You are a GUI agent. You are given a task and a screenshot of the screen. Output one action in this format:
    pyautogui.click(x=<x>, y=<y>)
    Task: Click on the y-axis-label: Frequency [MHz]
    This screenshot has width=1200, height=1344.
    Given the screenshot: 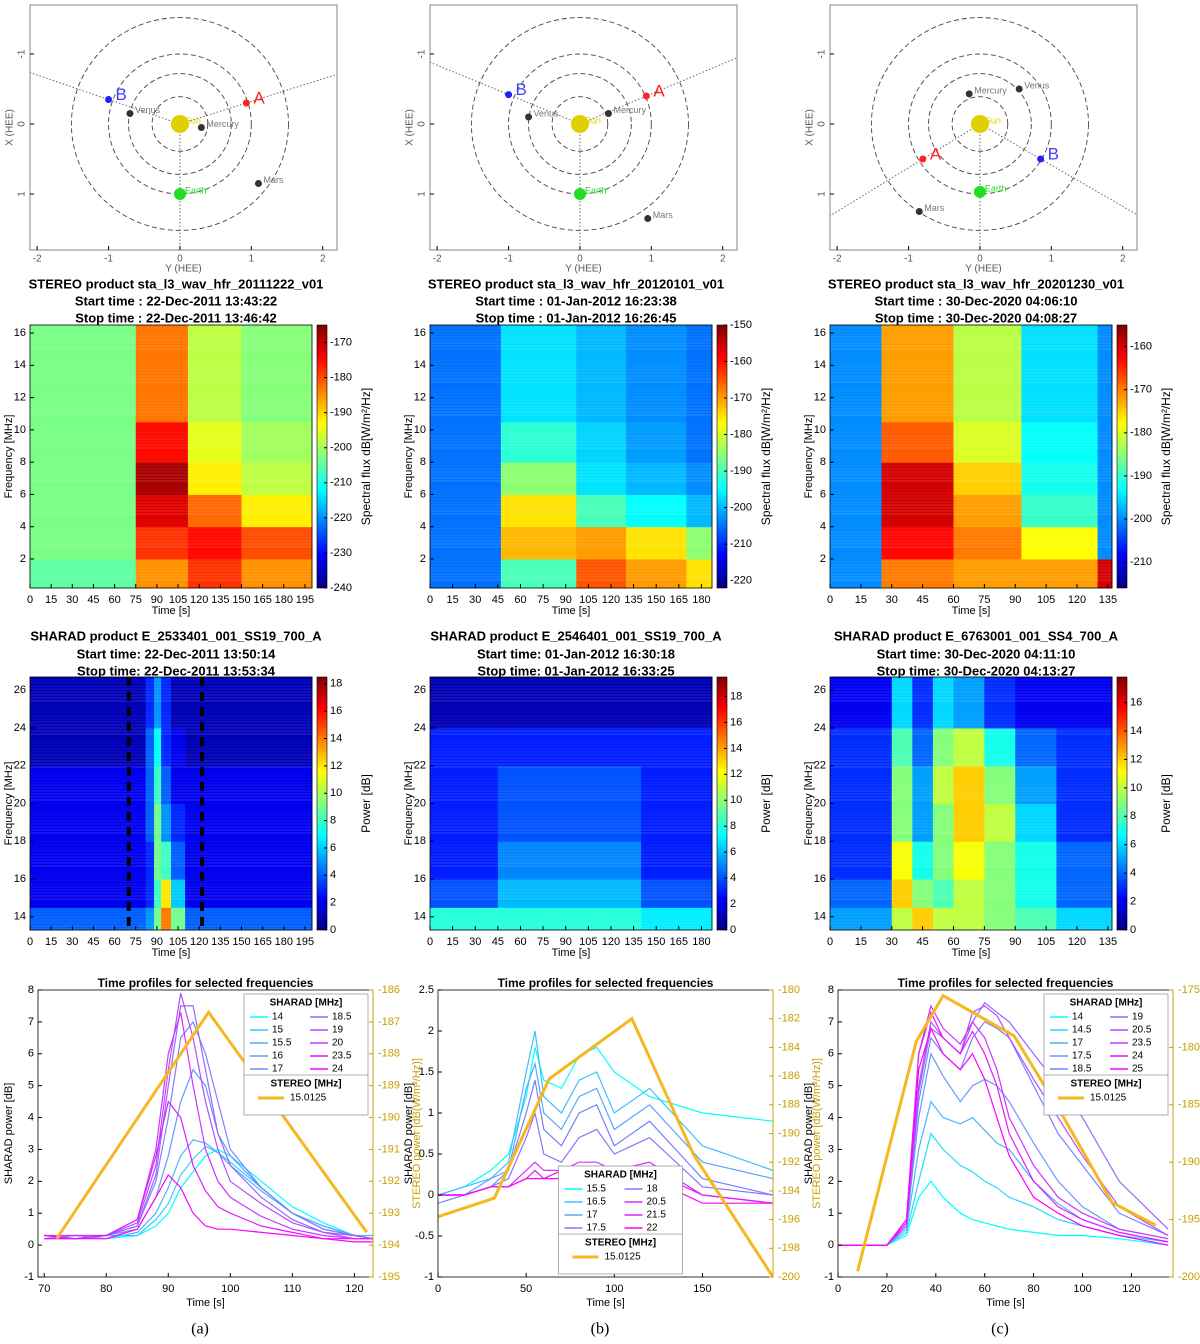 What is the action you would take?
    pyautogui.click(x=809, y=457)
    